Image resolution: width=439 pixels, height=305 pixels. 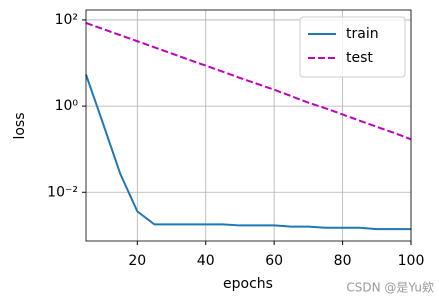 I want to click on x-tick-label: 20, so click(x=137, y=261).